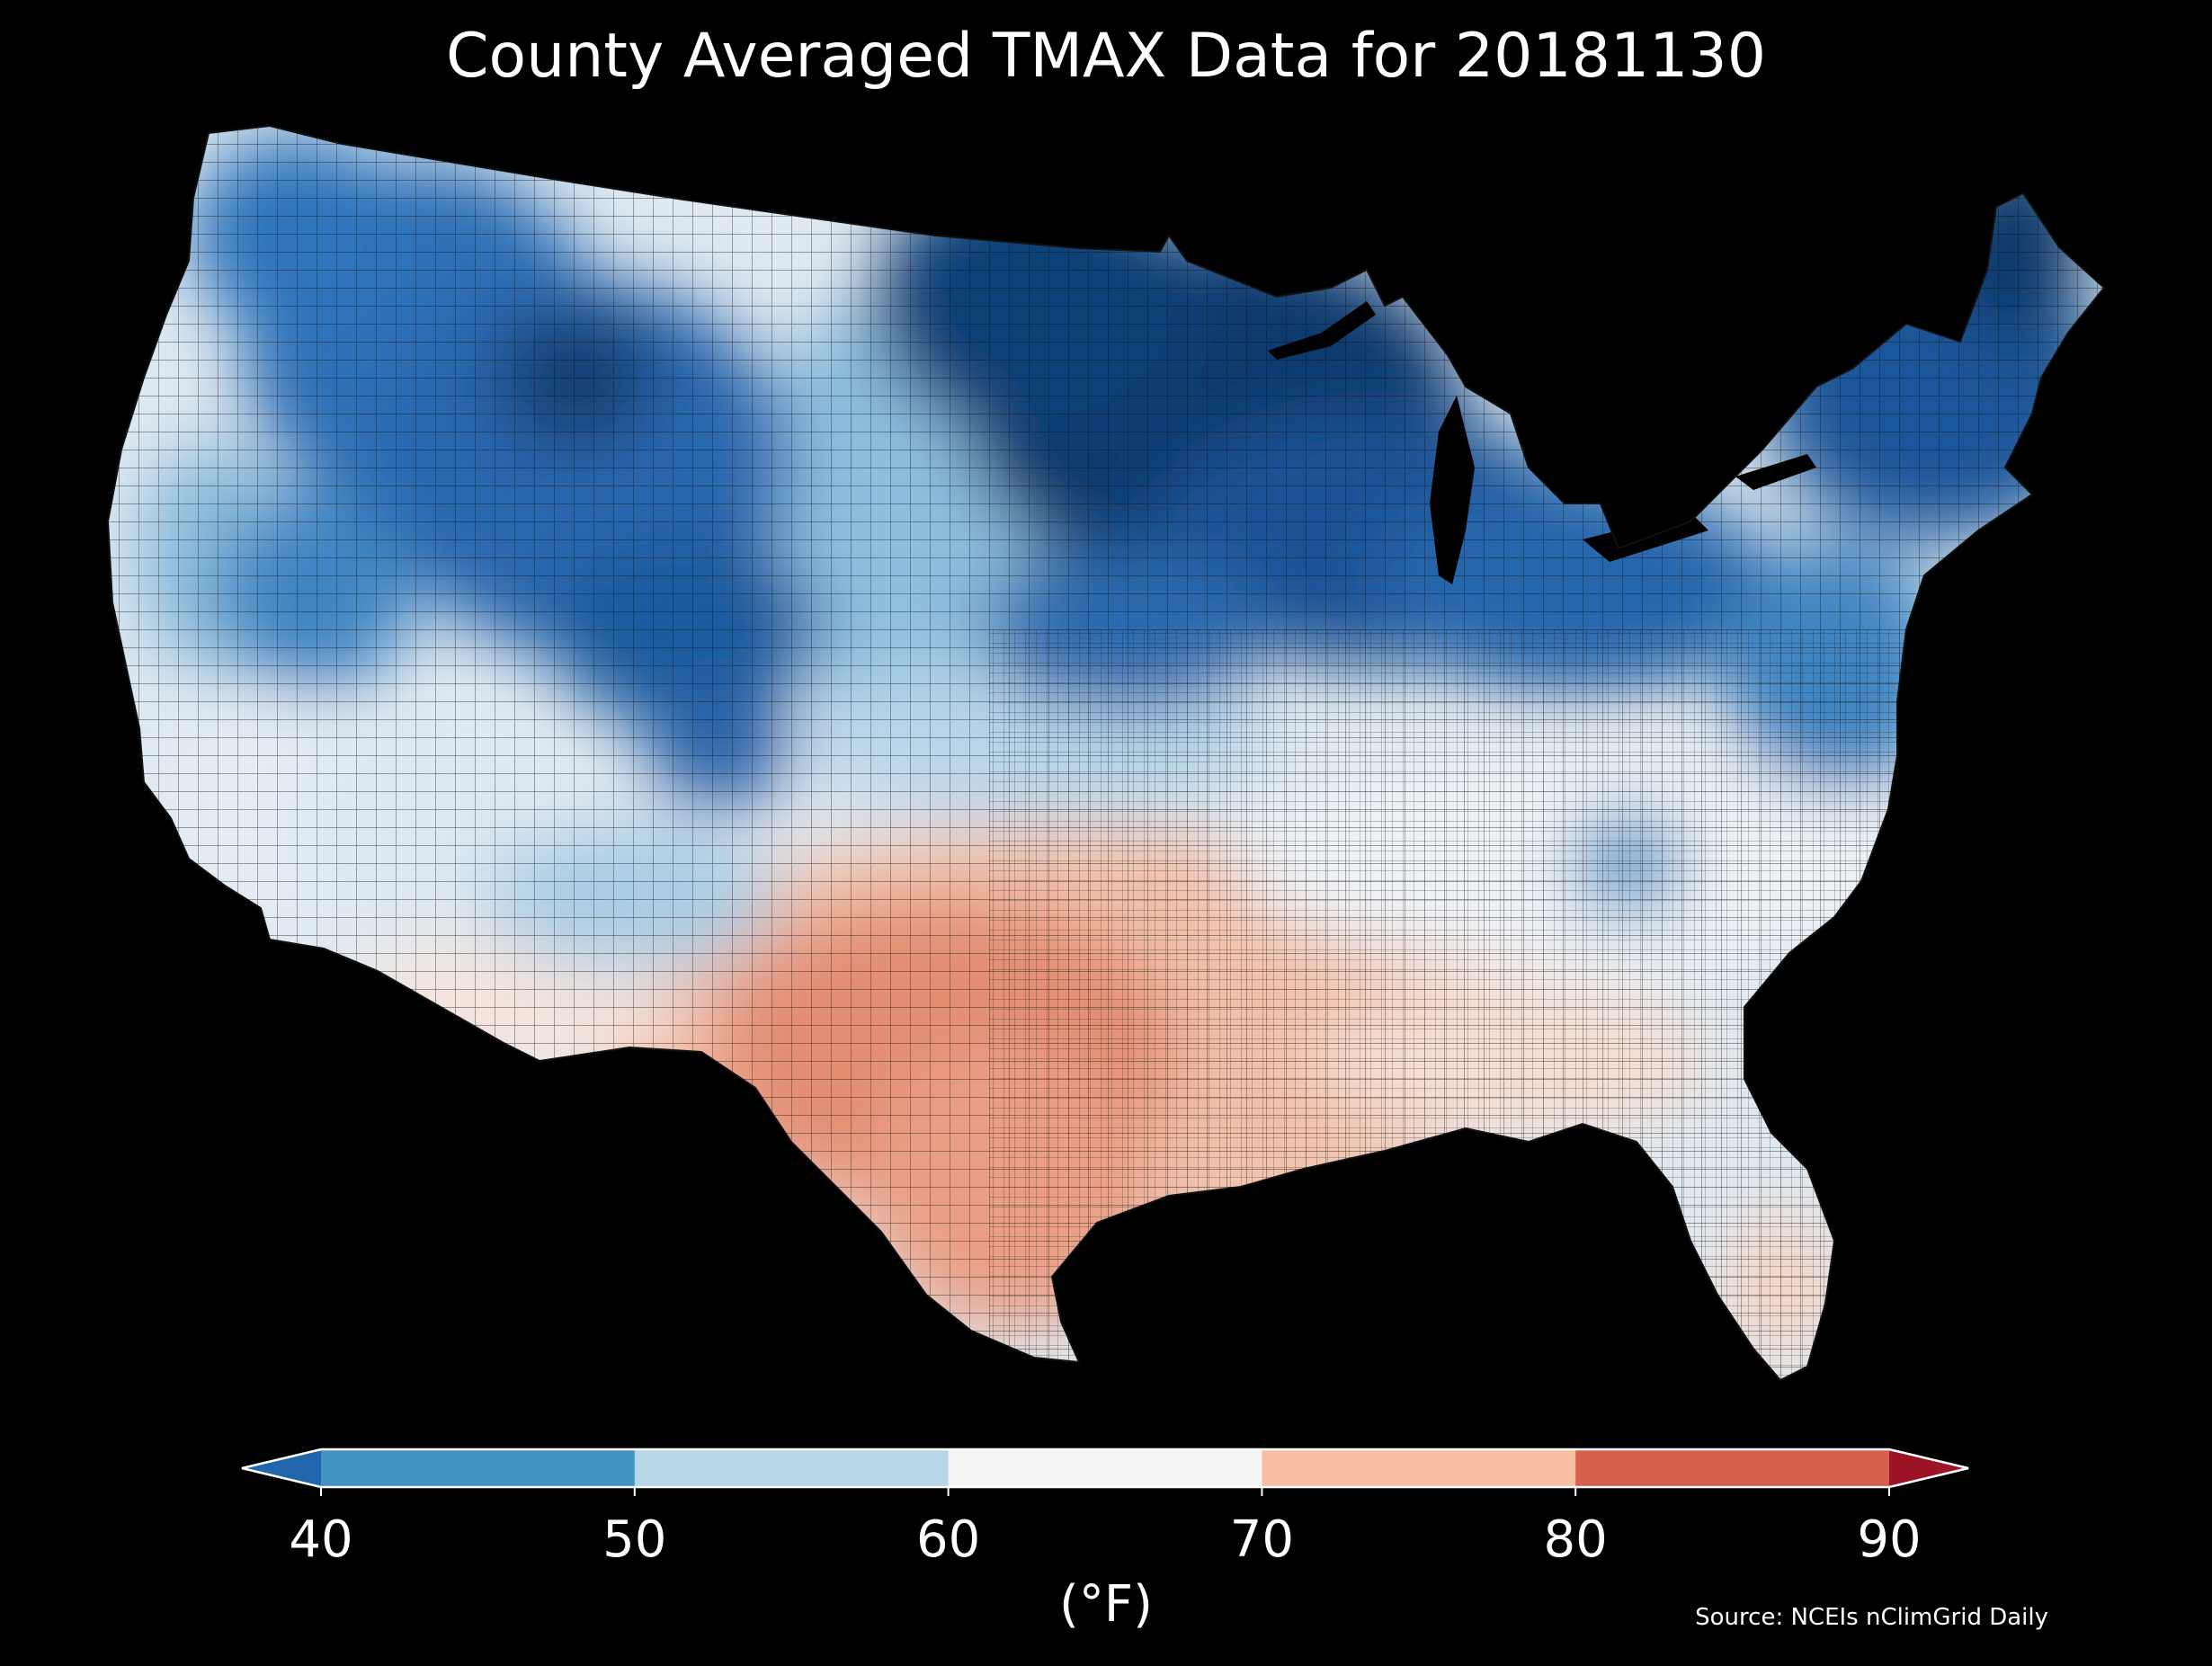 The width and height of the screenshot is (2212, 1666). Describe the element at coordinates (948, 1540) in the screenshot. I see `colorbar-tick-label: 60` at that location.